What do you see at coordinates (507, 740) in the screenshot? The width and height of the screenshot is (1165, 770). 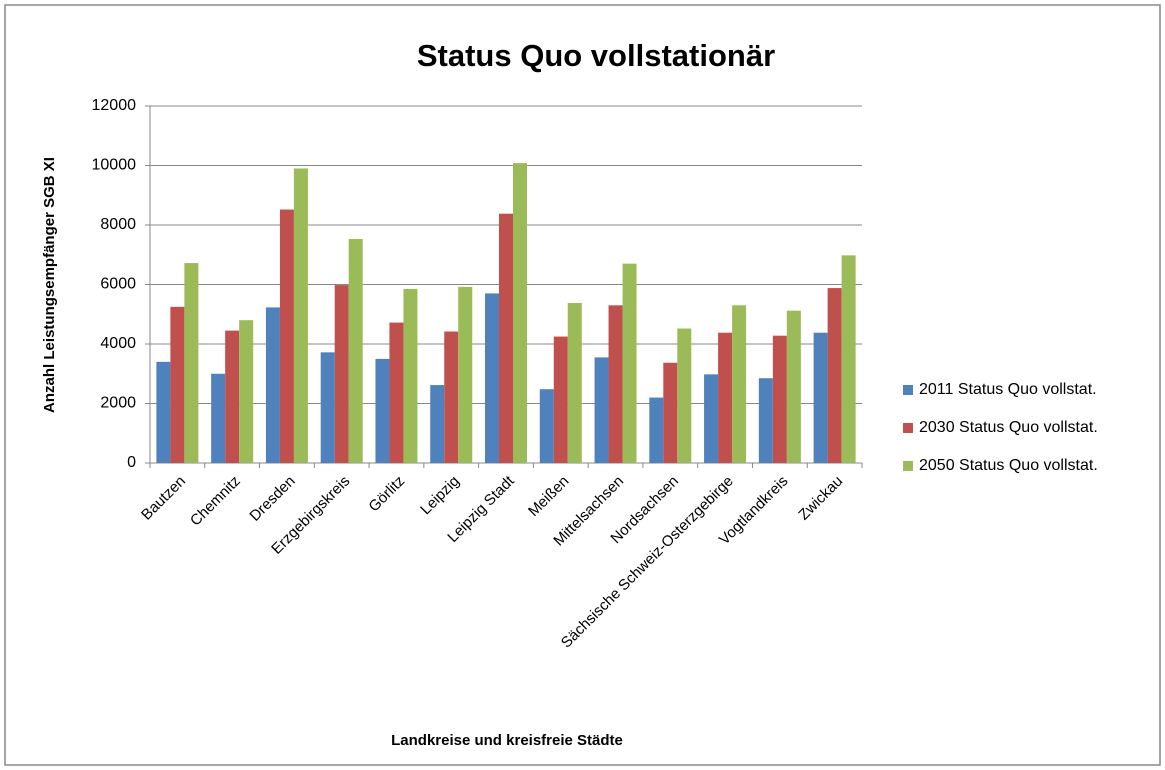 I see `x-axis-label: Landkreise und kreisfreie Städte` at bounding box center [507, 740].